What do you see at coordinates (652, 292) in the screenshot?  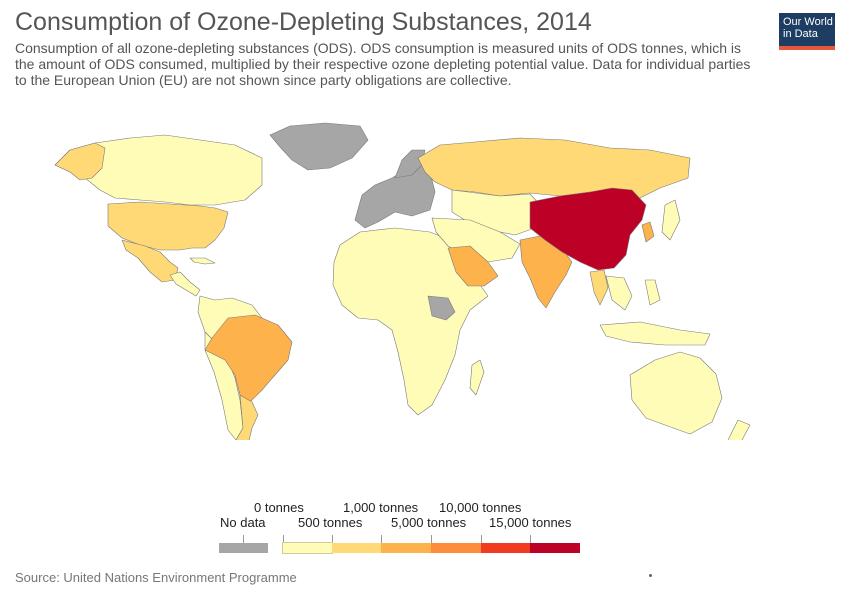 I see `region-philippines` at bounding box center [652, 292].